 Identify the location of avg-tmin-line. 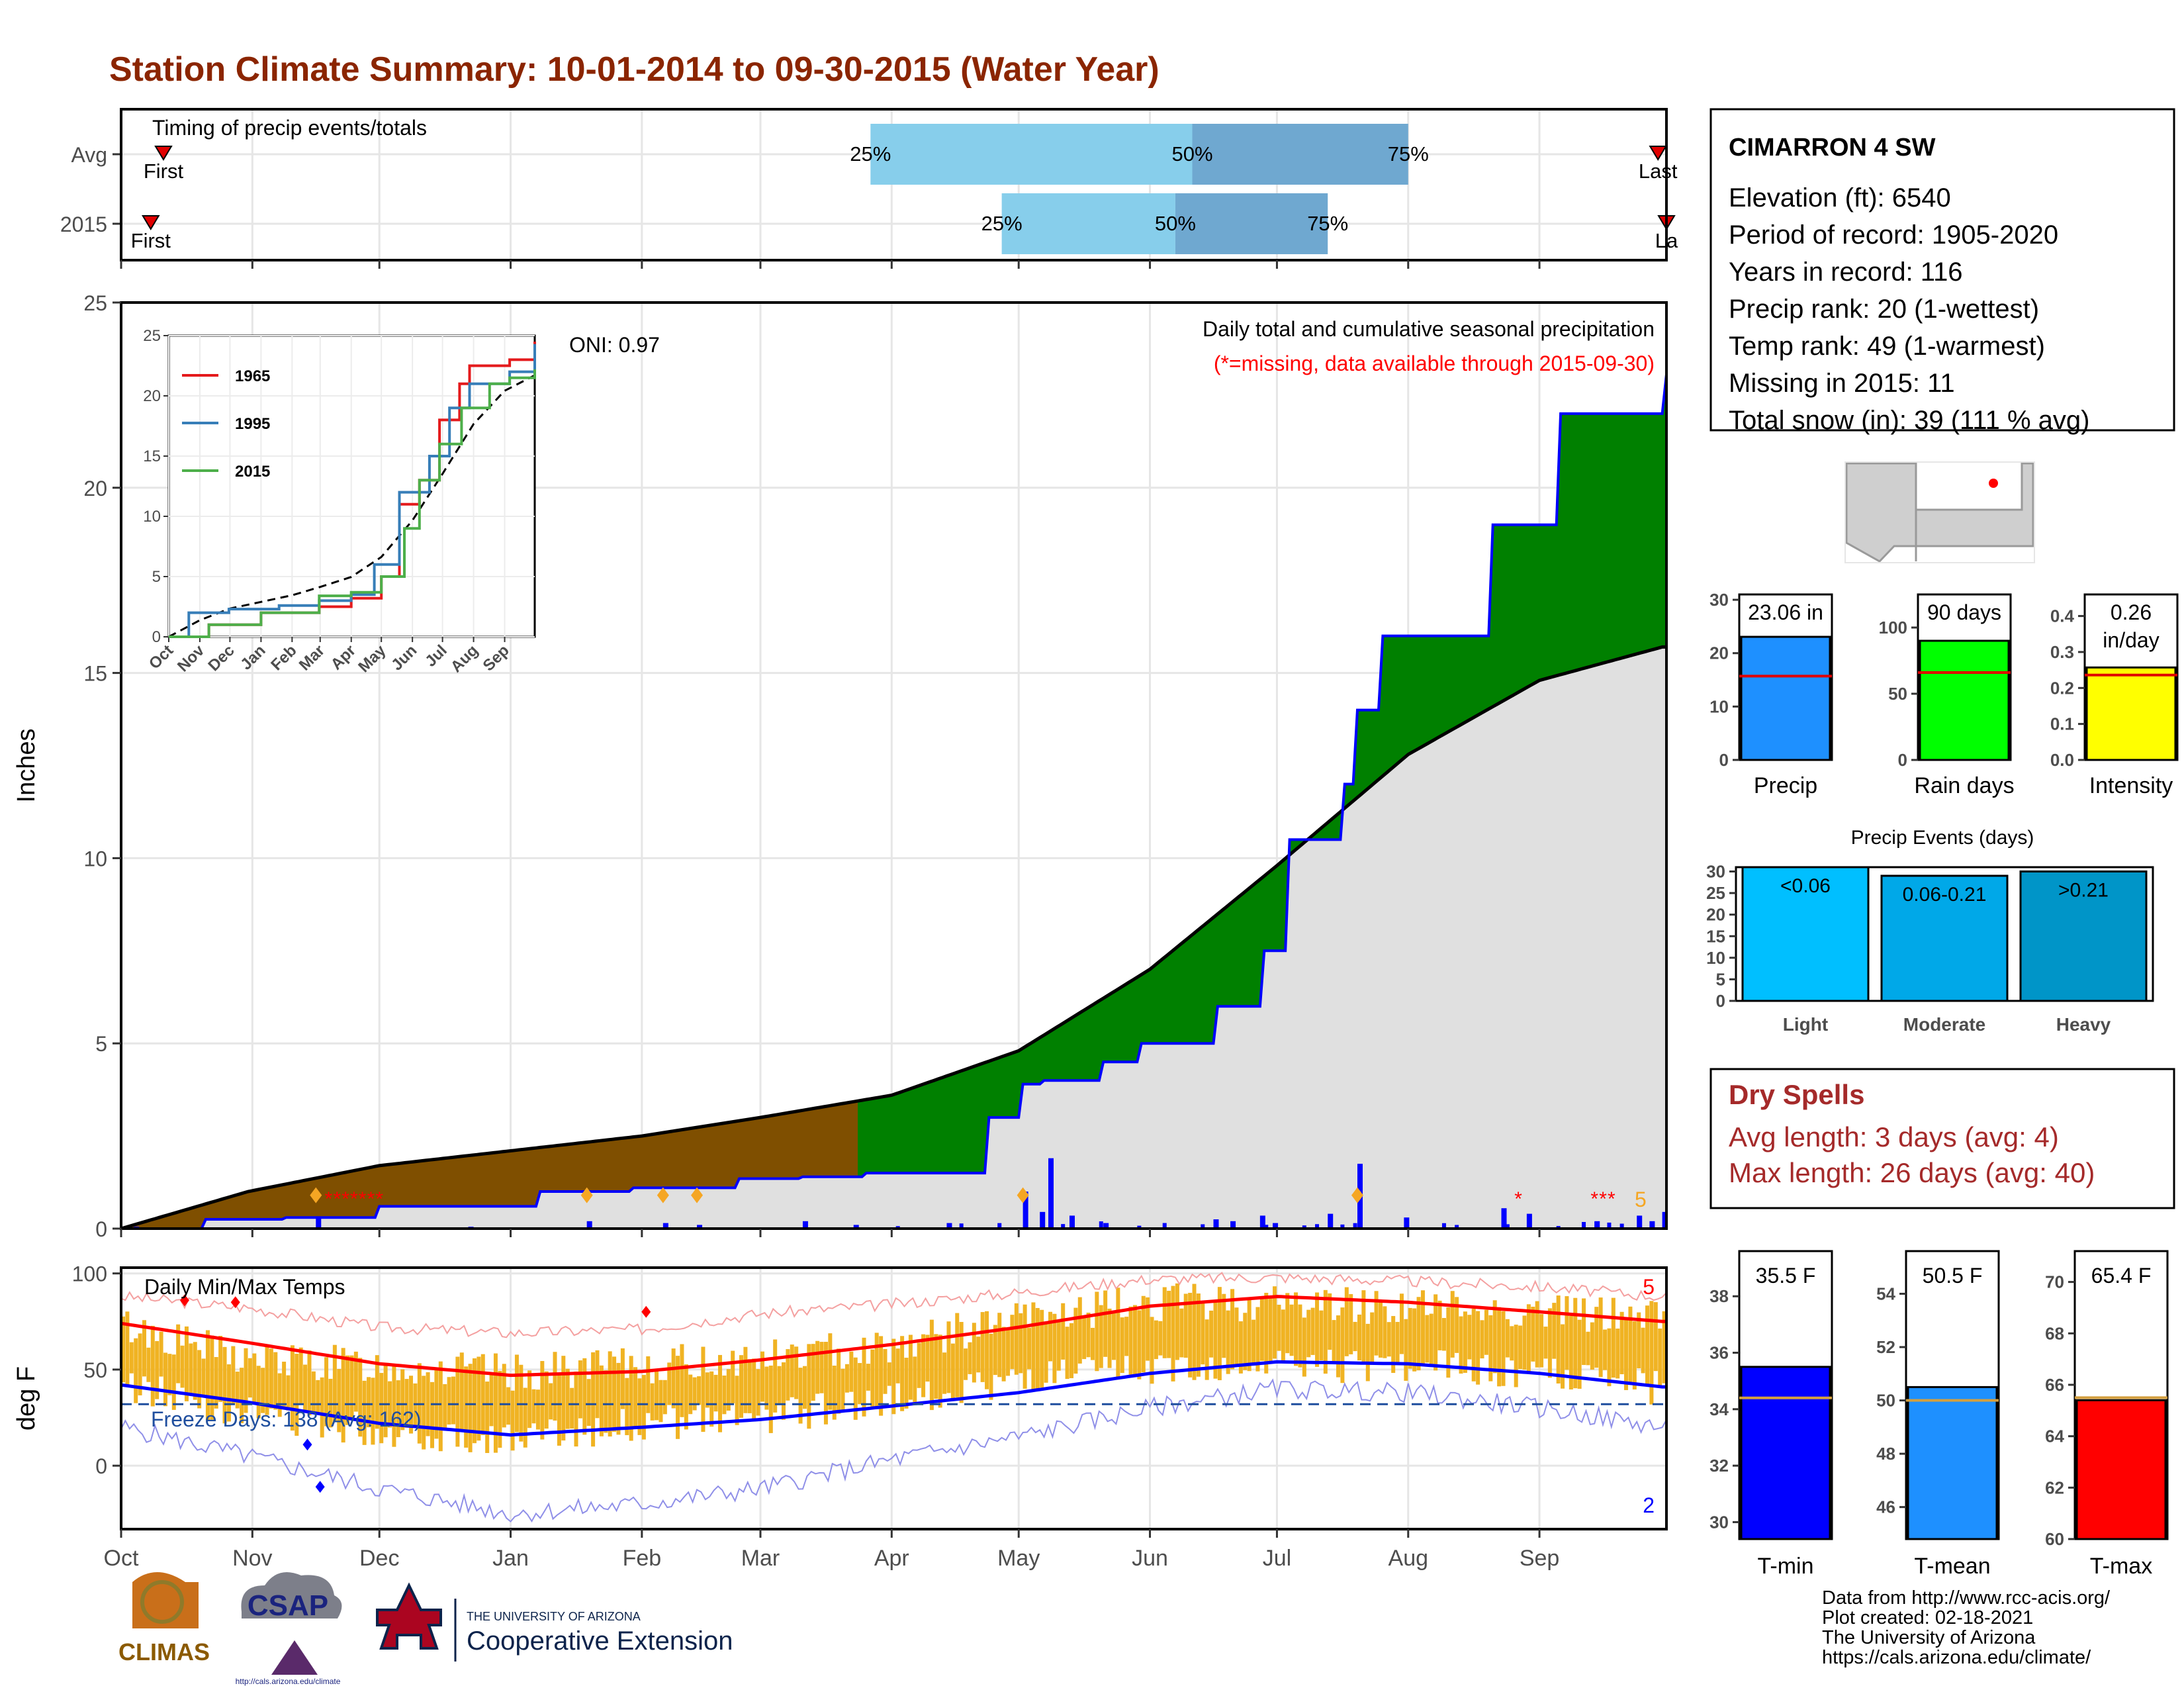
(893, 1398).